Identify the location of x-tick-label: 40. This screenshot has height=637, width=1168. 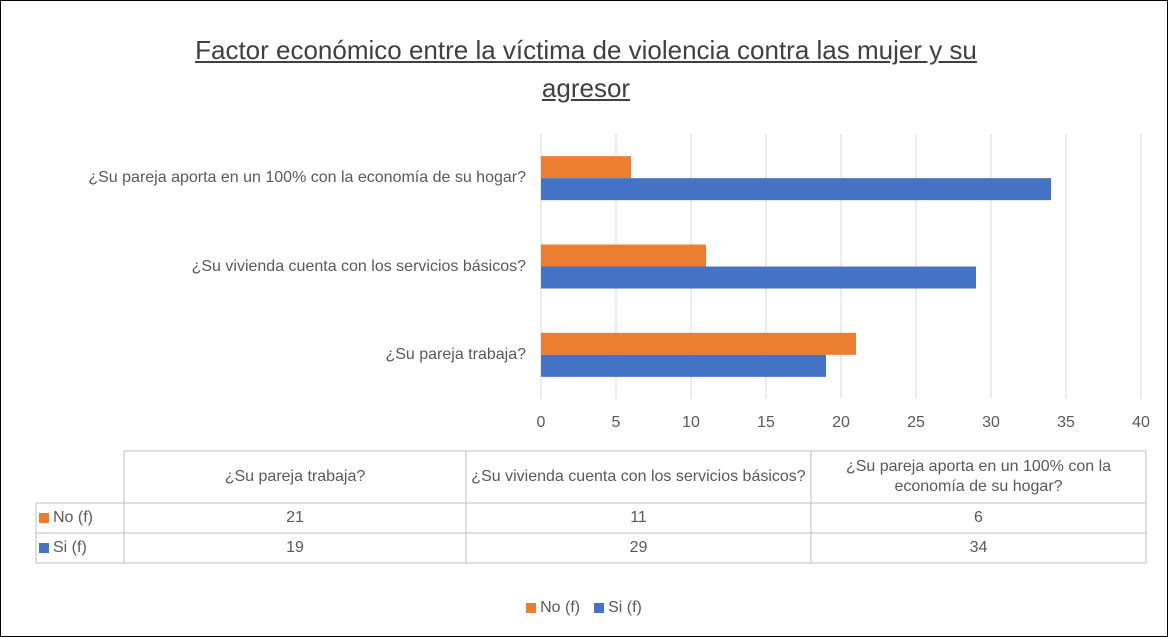
(1141, 422).